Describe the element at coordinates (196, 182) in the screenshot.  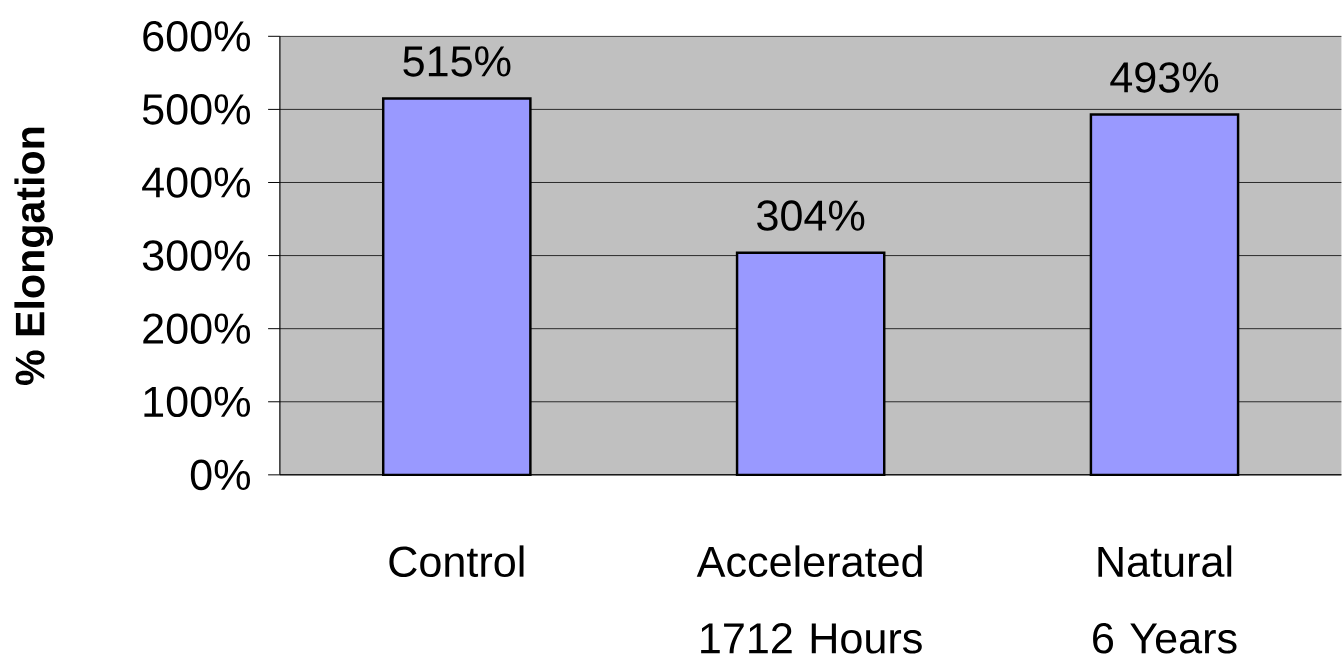
I see `y-tick-label: 400%` at that location.